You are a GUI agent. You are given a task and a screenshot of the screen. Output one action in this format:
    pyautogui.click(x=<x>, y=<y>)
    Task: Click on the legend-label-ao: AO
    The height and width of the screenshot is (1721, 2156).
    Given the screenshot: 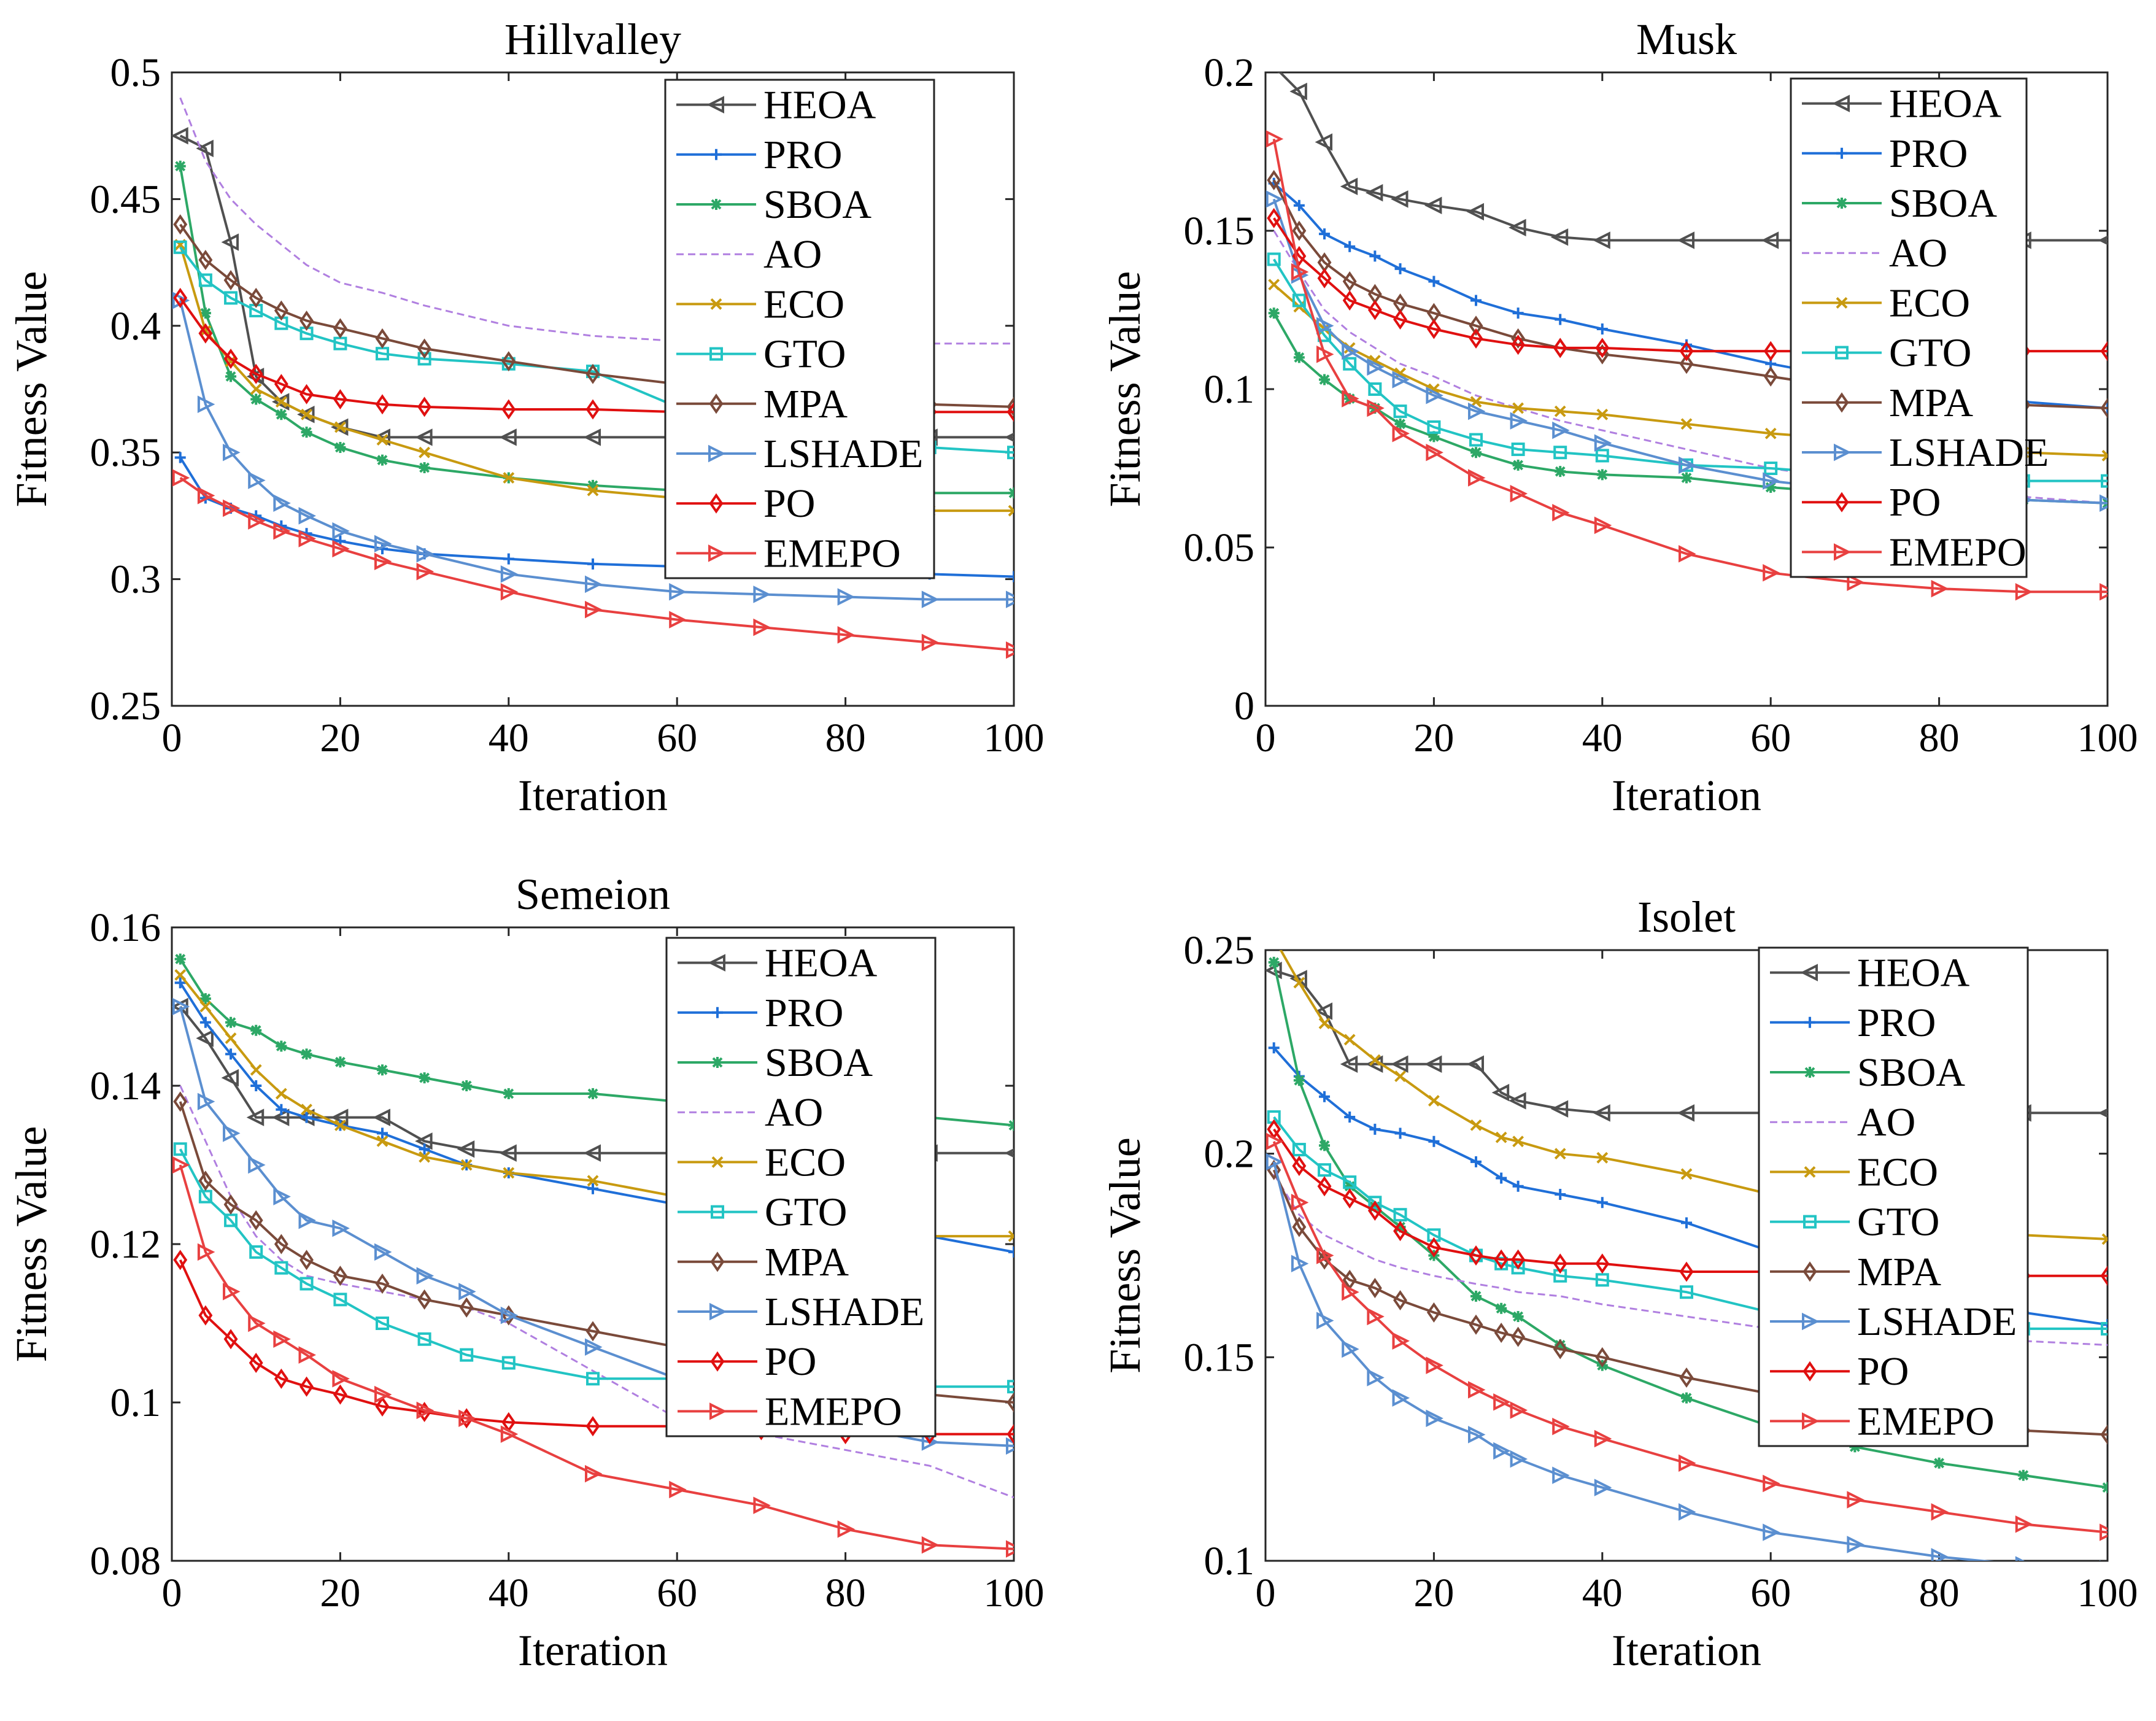 What is the action you would take?
    pyautogui.click(x=1886, y=1122)
    